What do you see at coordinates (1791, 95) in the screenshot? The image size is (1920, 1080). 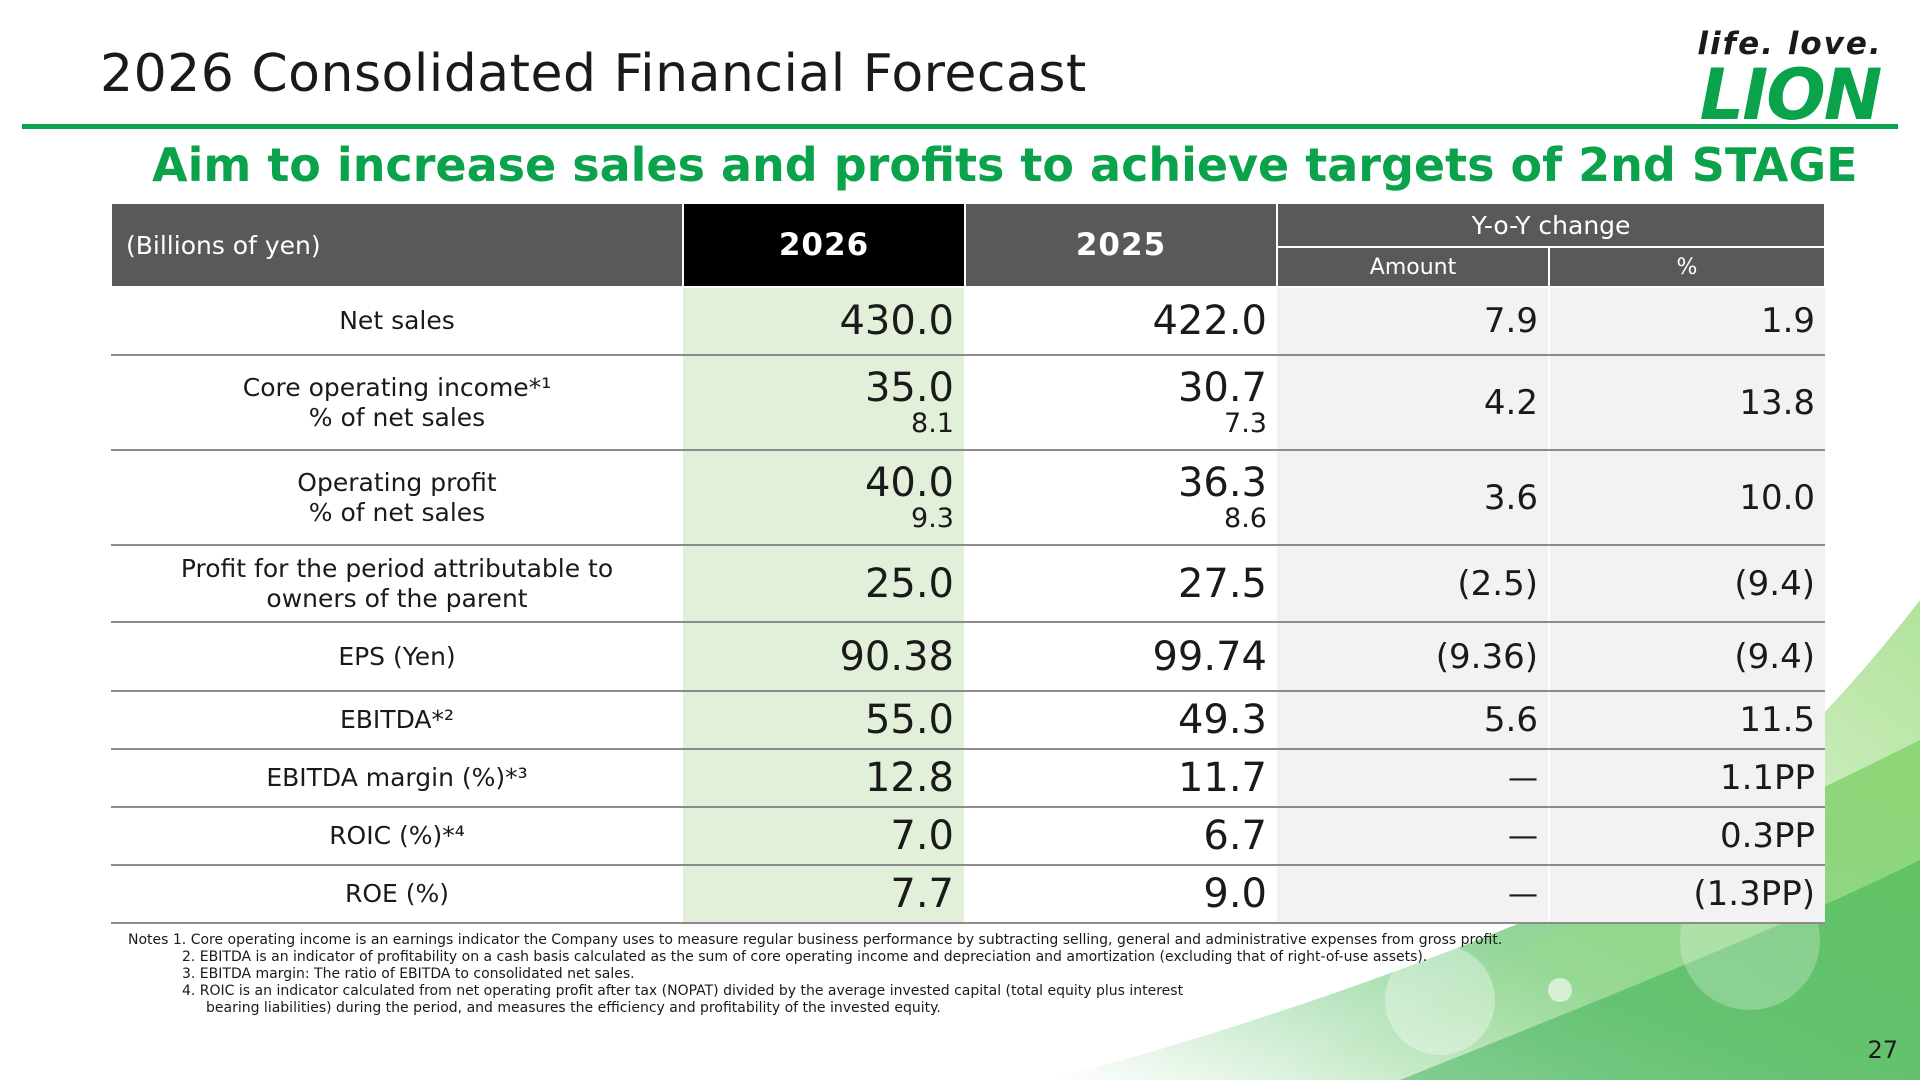 I see `logo-wordmark: LION` at bounding box center [1791, 95].